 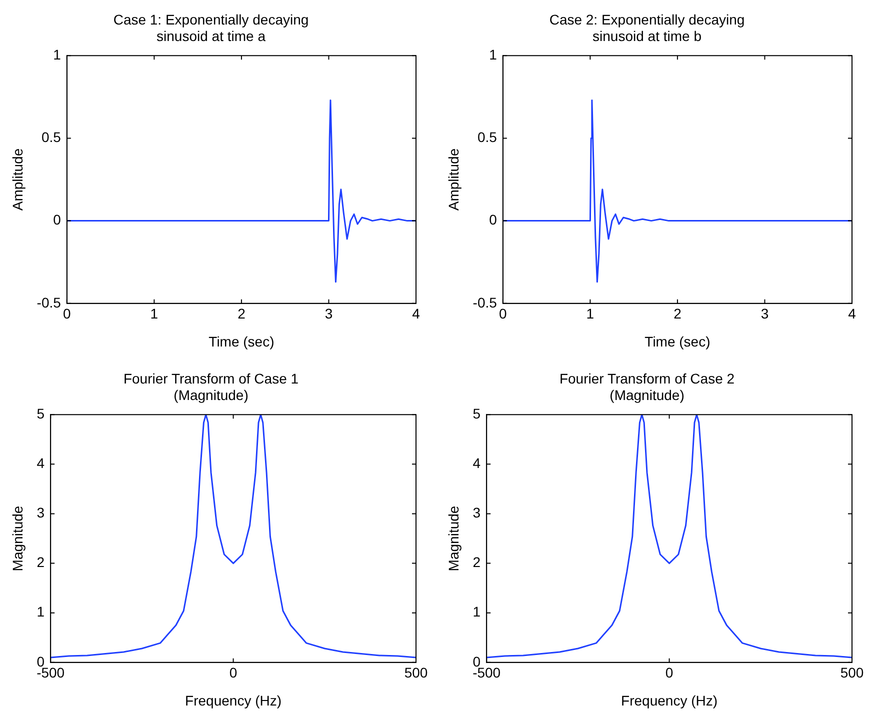 What do you see at coordinates (211, 27) in the screenshot?
I see `chart-title: Case 1: Exponentially decaying sinusoid at time a` at bounding box center [211, 27].